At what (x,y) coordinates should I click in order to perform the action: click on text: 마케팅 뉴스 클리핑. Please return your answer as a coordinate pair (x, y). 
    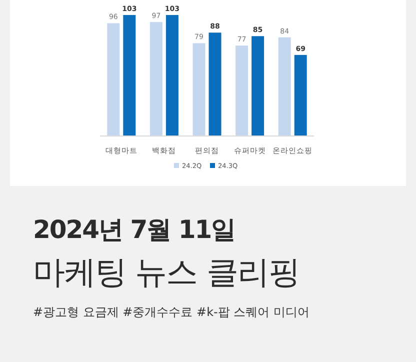
    Looking at the image, I should click on (166, 272).